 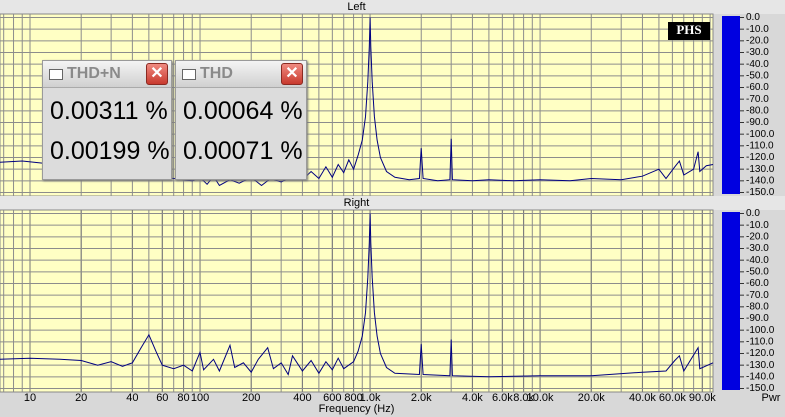 I want to click on x-tick-label: 90.0k, so click(x=702, y=398).